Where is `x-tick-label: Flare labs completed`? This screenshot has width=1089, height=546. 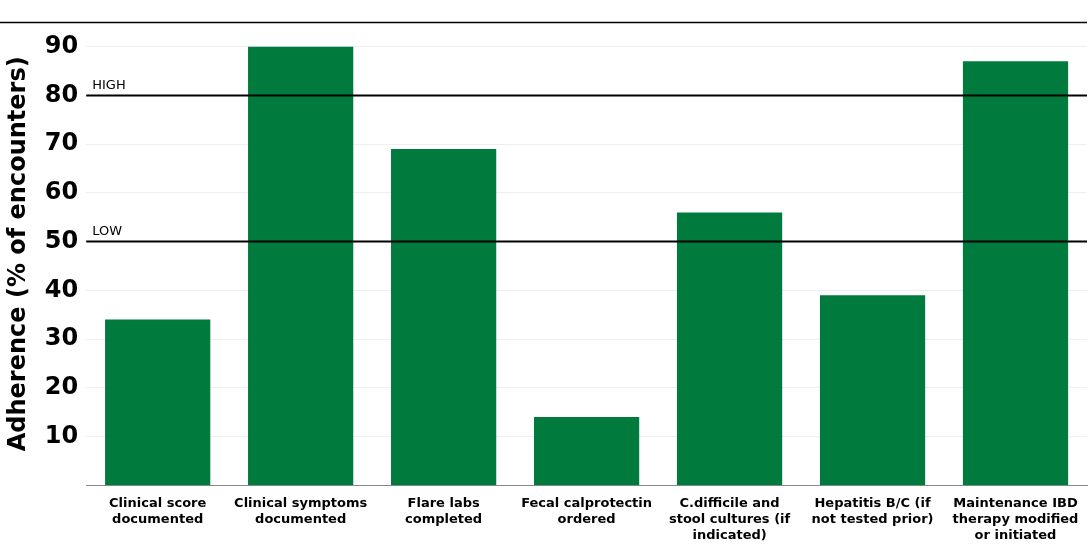
x-tick-label: Flare labs completed is located at coordinates (444, 510).